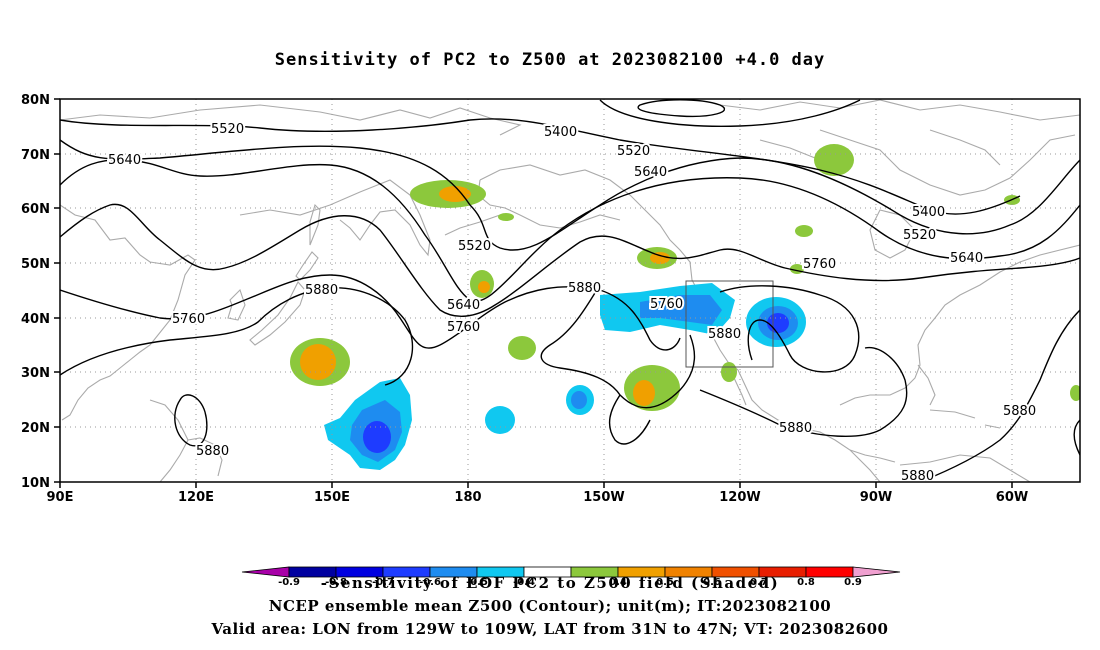  Describe the element at coordinates (712, 582) in the screenshot. I see `colorbar-tick-label: 0.6` at that location.